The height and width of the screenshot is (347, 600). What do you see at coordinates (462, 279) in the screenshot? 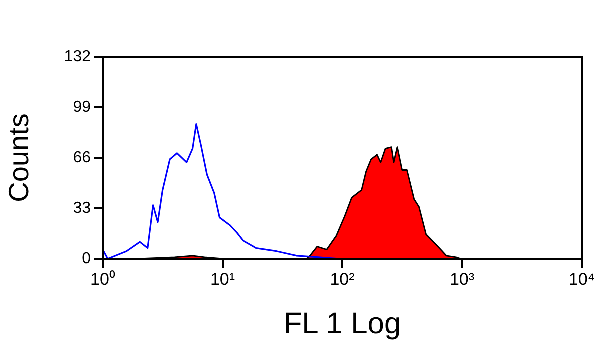
I see `x-tick-label: 10³` at bounding box center [462, 279].